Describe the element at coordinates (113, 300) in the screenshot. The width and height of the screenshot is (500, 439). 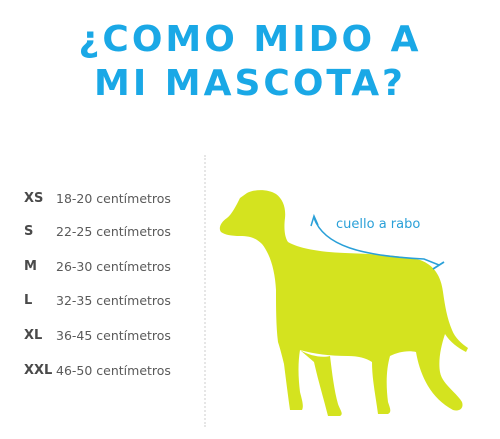
I see `size-range: 32-35 centímetros` at that location.